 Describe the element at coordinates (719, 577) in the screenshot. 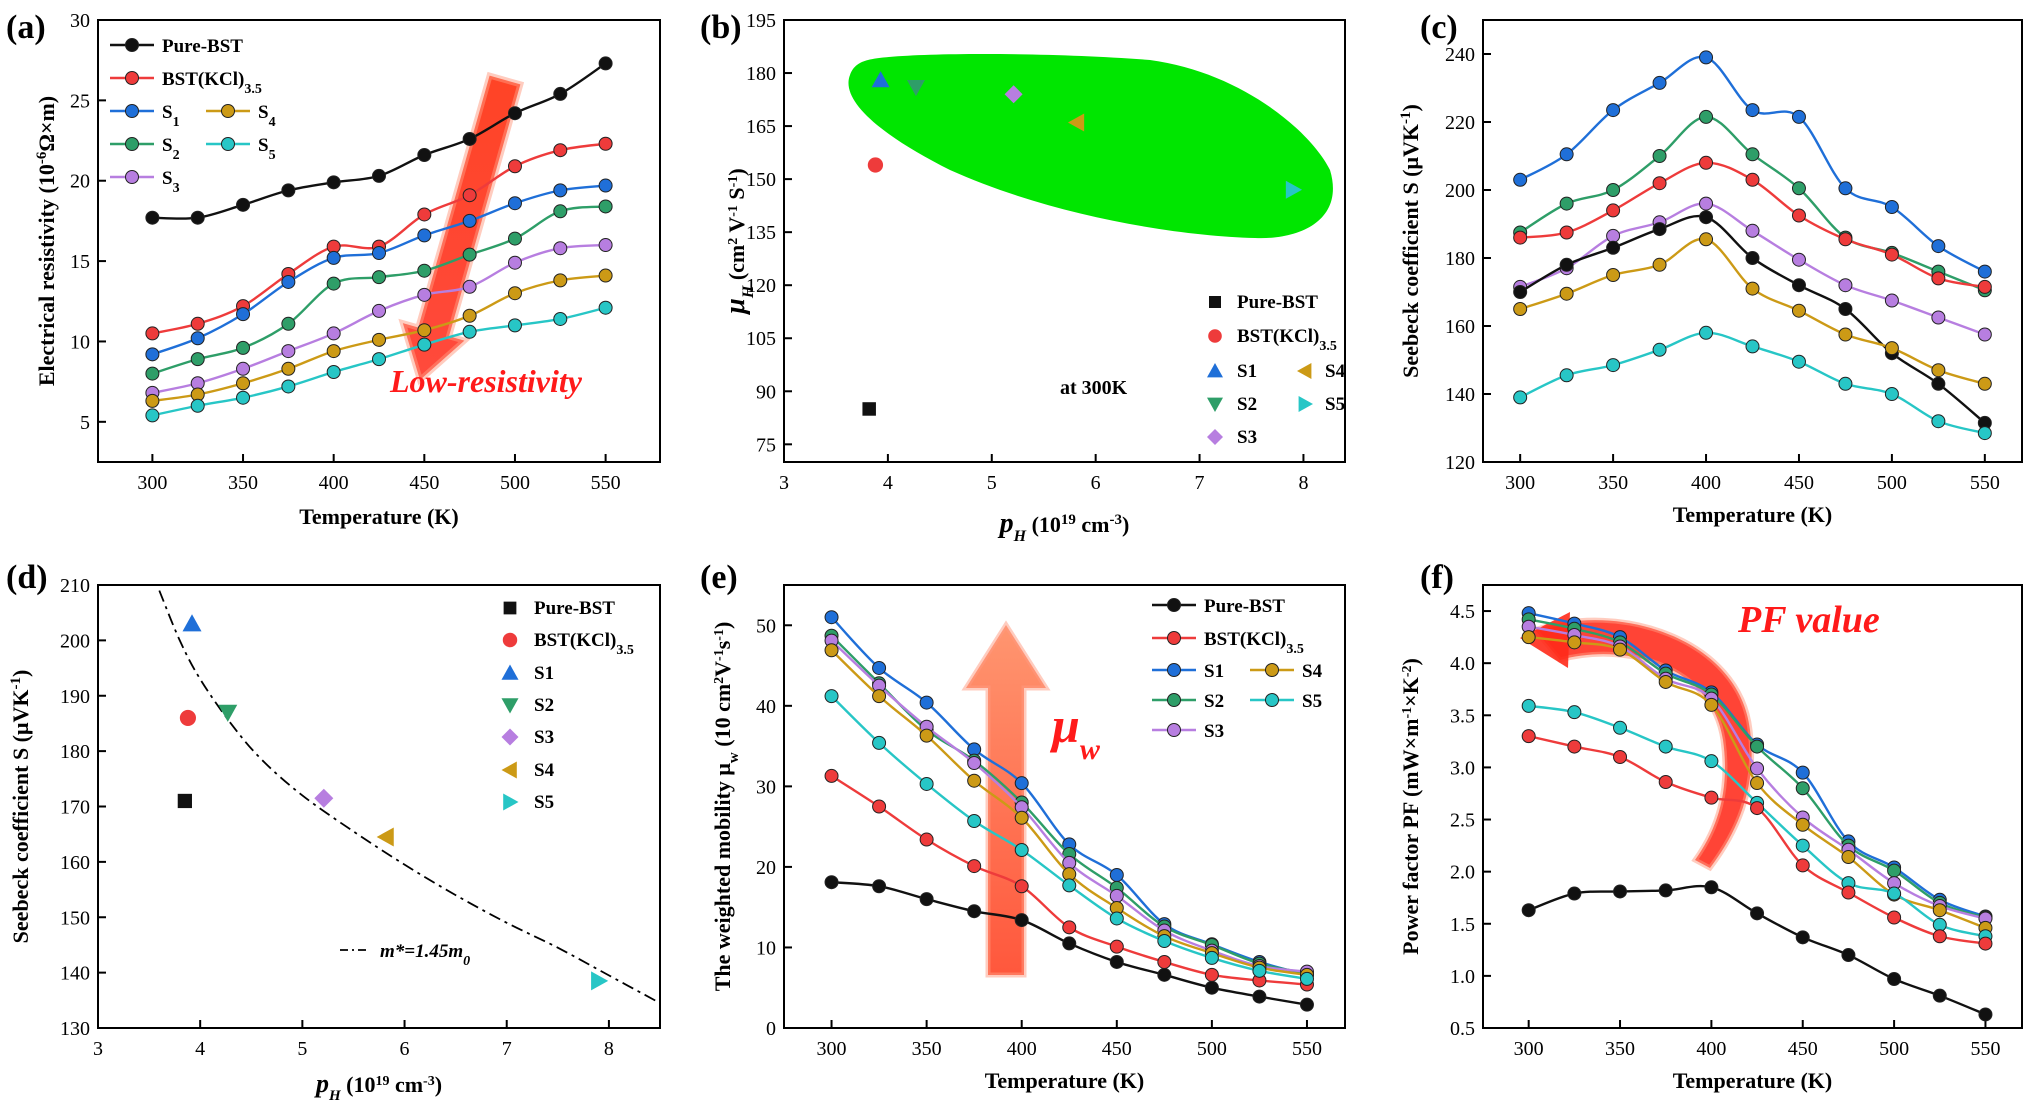

I see `panel-label: (e)` at that location.